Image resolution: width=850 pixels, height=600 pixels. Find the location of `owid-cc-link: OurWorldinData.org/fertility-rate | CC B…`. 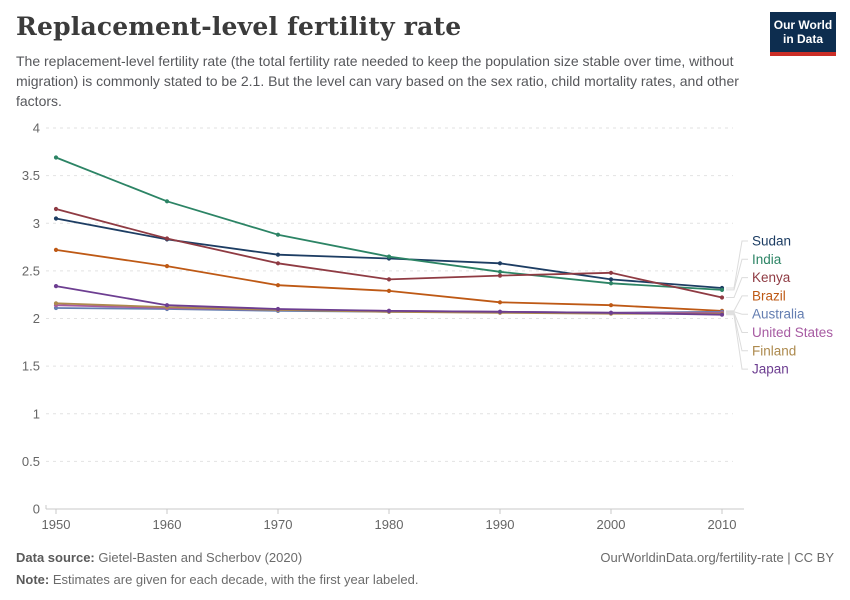

owid-cc-link: OurWorldinData.org/fertility-rate | CC B… is located at coordinates (717, 557).